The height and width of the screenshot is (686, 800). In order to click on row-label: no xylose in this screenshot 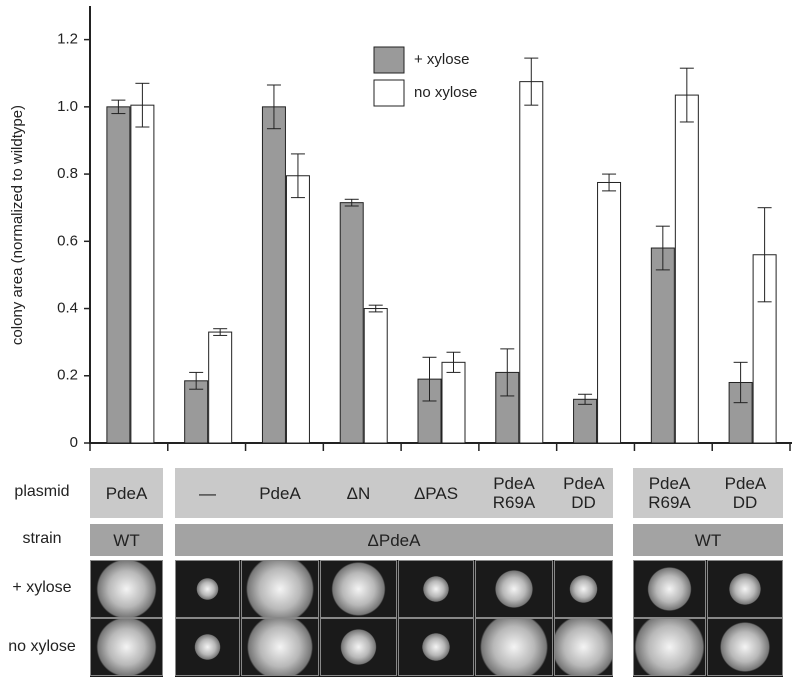, I will do `click(42, 646)`.